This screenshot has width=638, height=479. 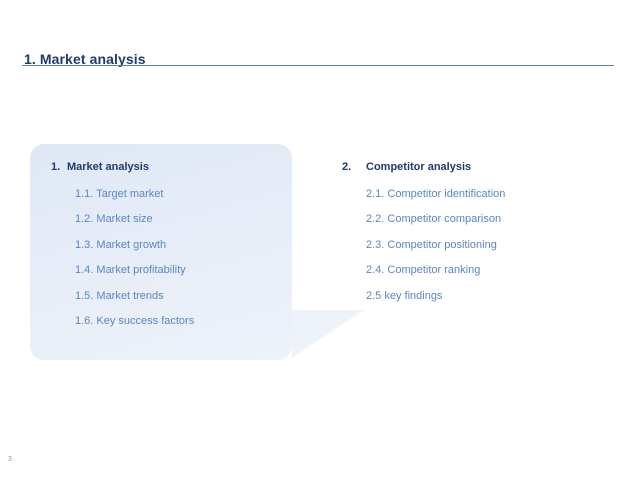 What do you see at coordinates (347, 167) in the screenshot?
I see `section-number: 2.` at bounding box center [347, 167].